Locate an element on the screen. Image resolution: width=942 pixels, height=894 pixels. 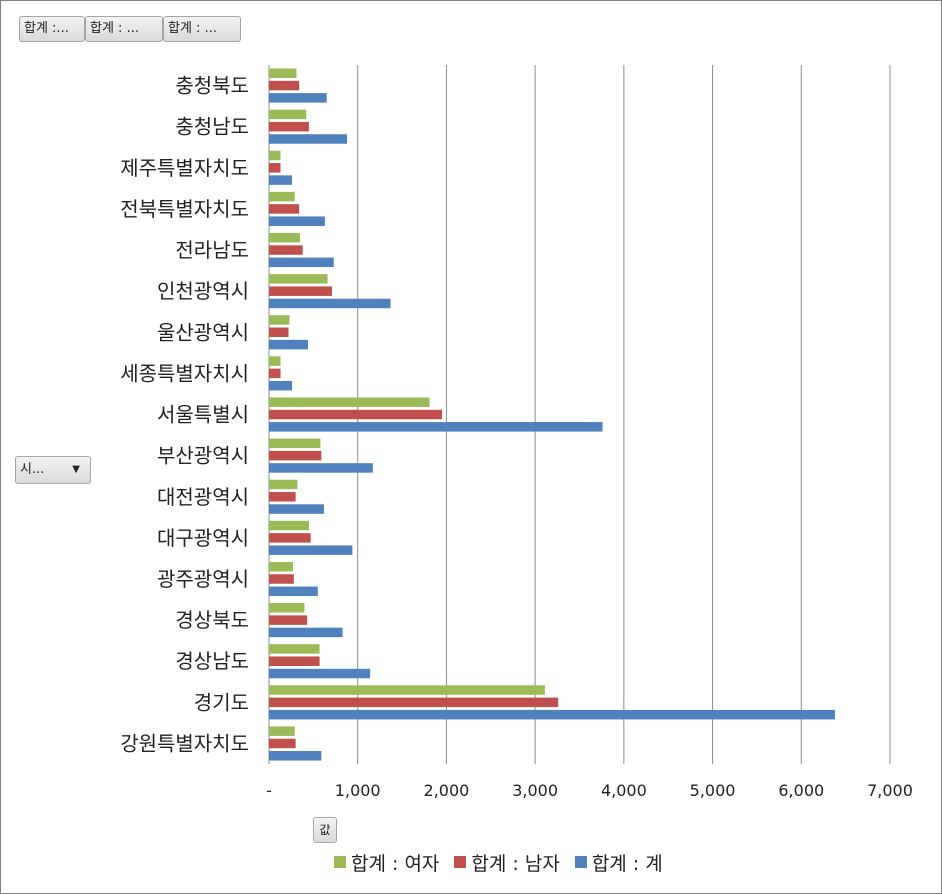
category-label: 인천광역시 is located at coordinates (203, 291).